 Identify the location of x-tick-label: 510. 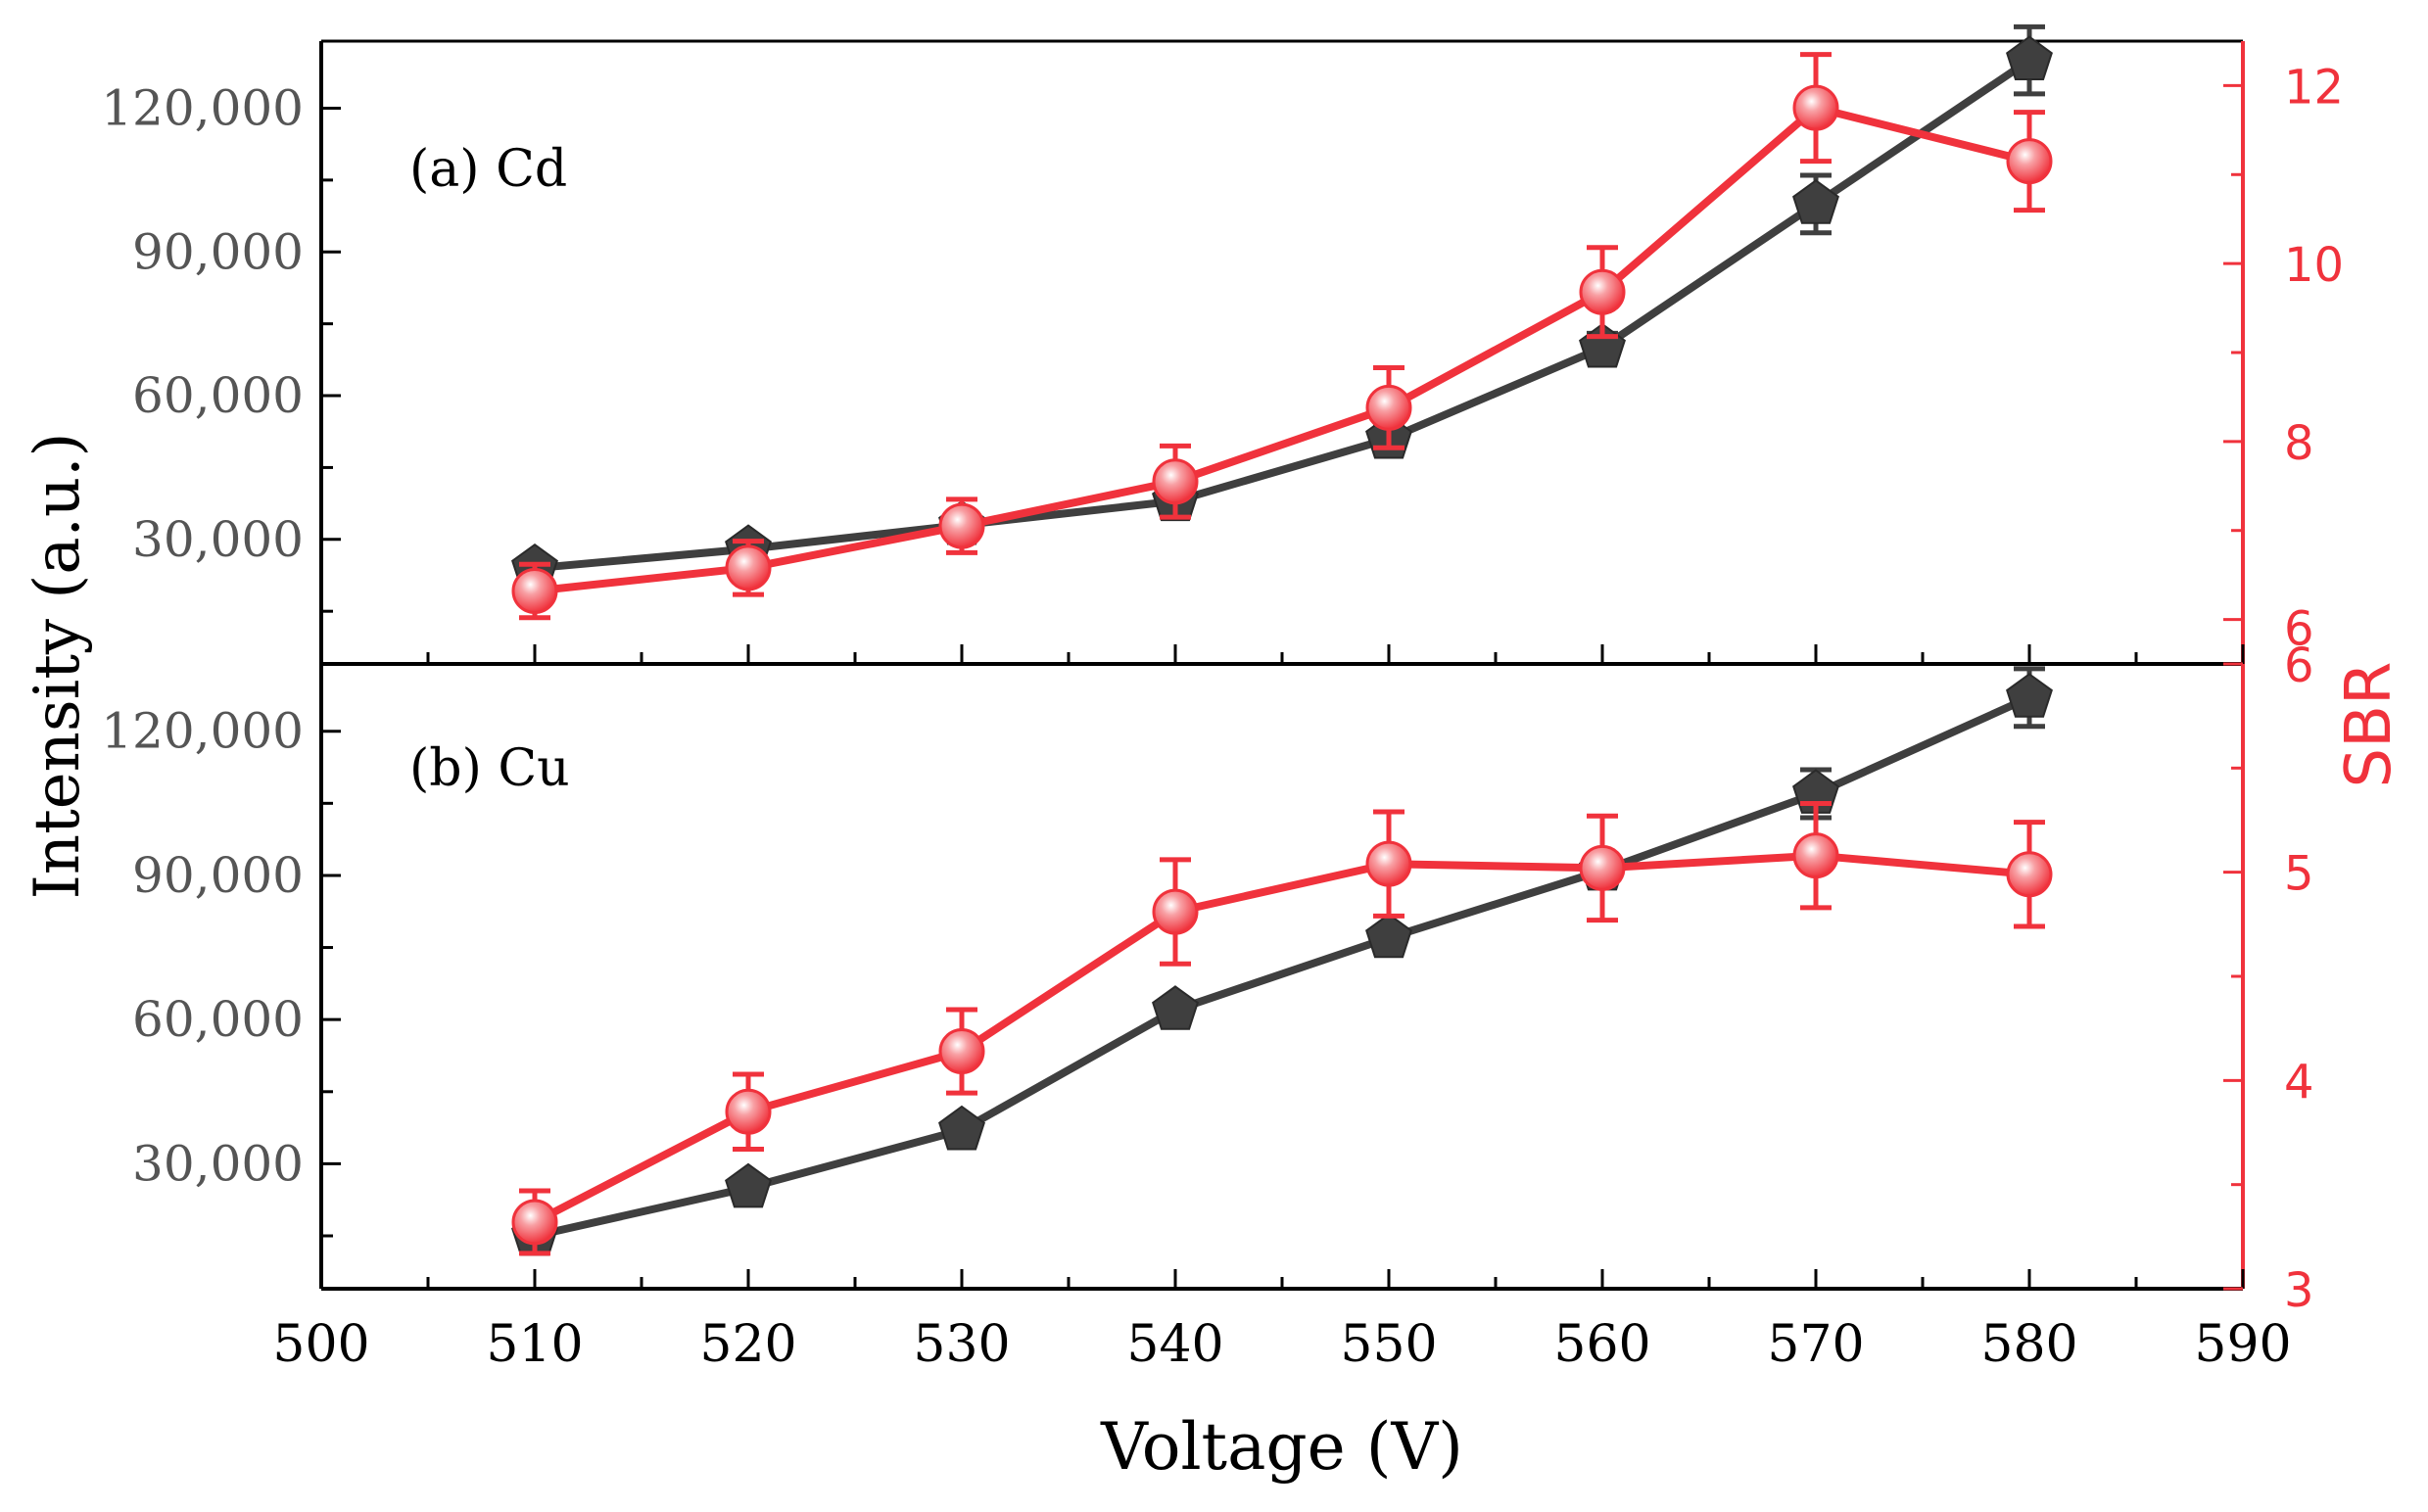
(534, 1344).